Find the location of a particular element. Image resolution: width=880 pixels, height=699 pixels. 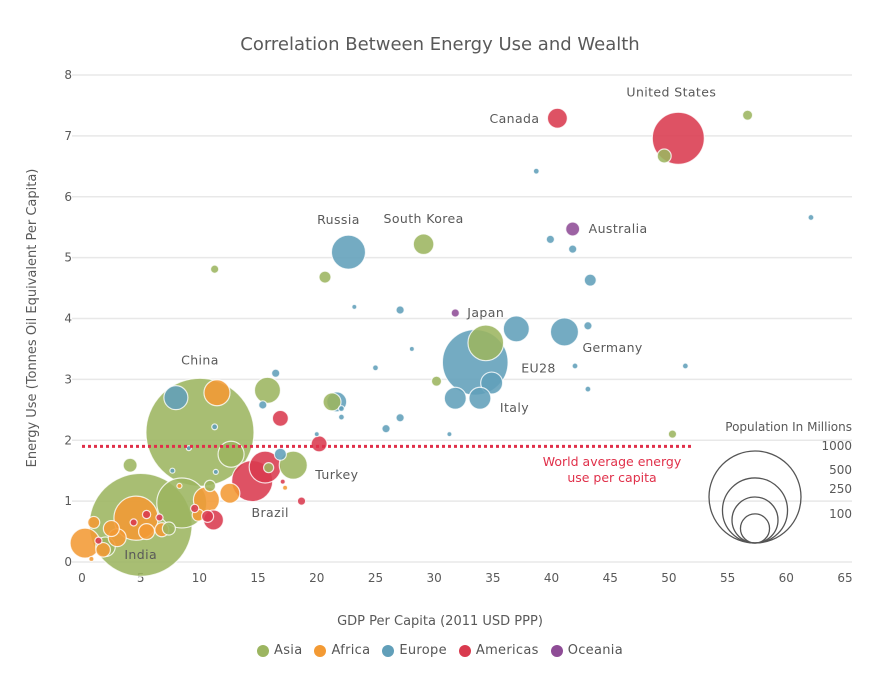

legend-label: Oceania is located at coordinates (595, 650).